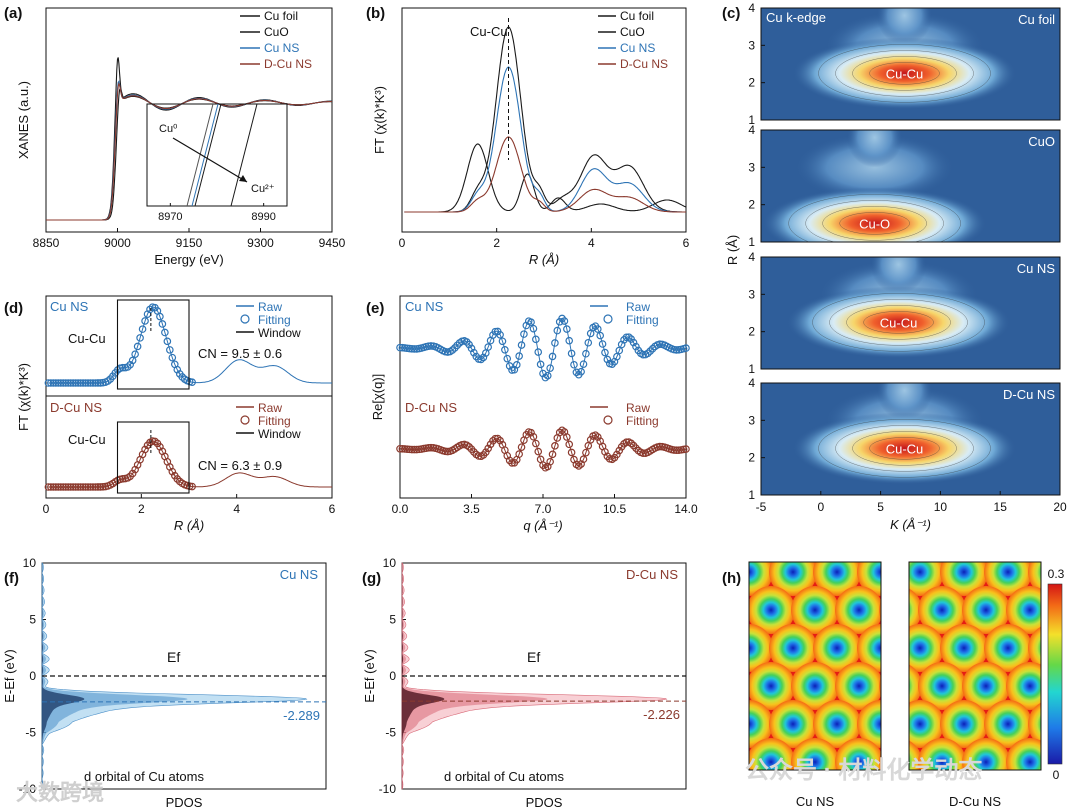 This screenshot has width=1080, height=811. What do you see at coordinates (1036, 268) in the screenshot?
I see `wavelet-sample-label: Cu NS` at bounding box center [1036, 268].